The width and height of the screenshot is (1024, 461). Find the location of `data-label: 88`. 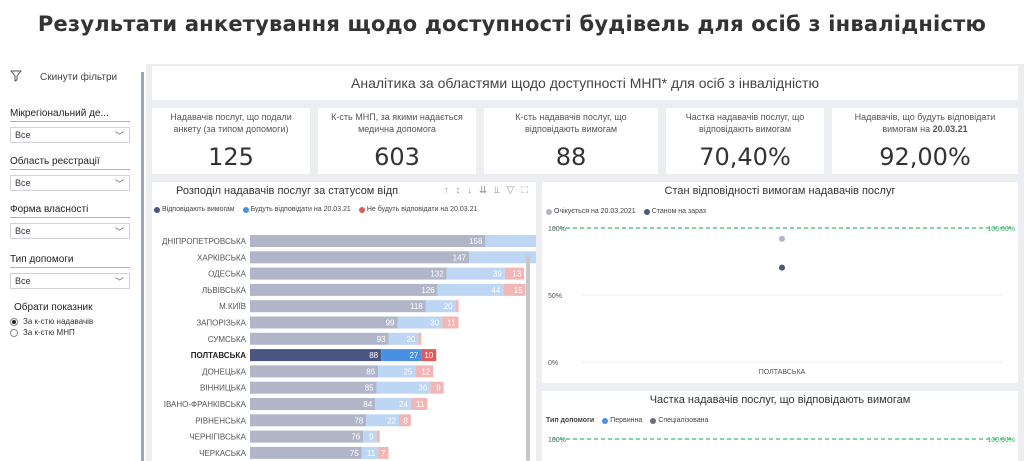

data-label: 88 is located at coordinates (373, 355).